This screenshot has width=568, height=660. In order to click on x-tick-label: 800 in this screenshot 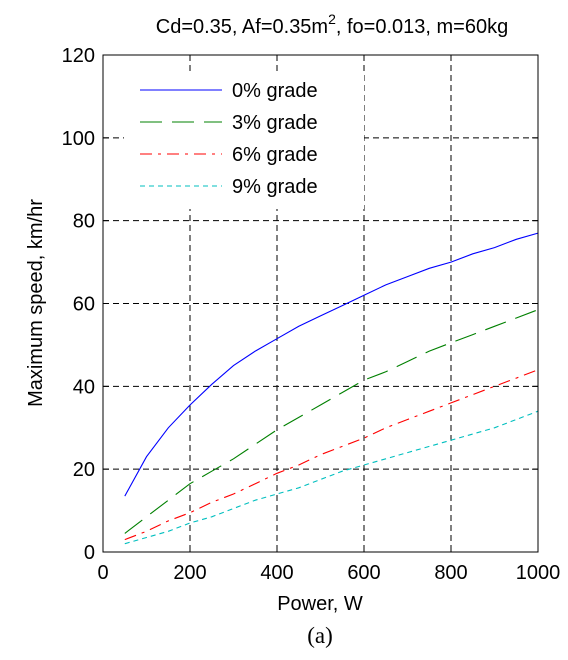, I will do `click(450, 573)`.